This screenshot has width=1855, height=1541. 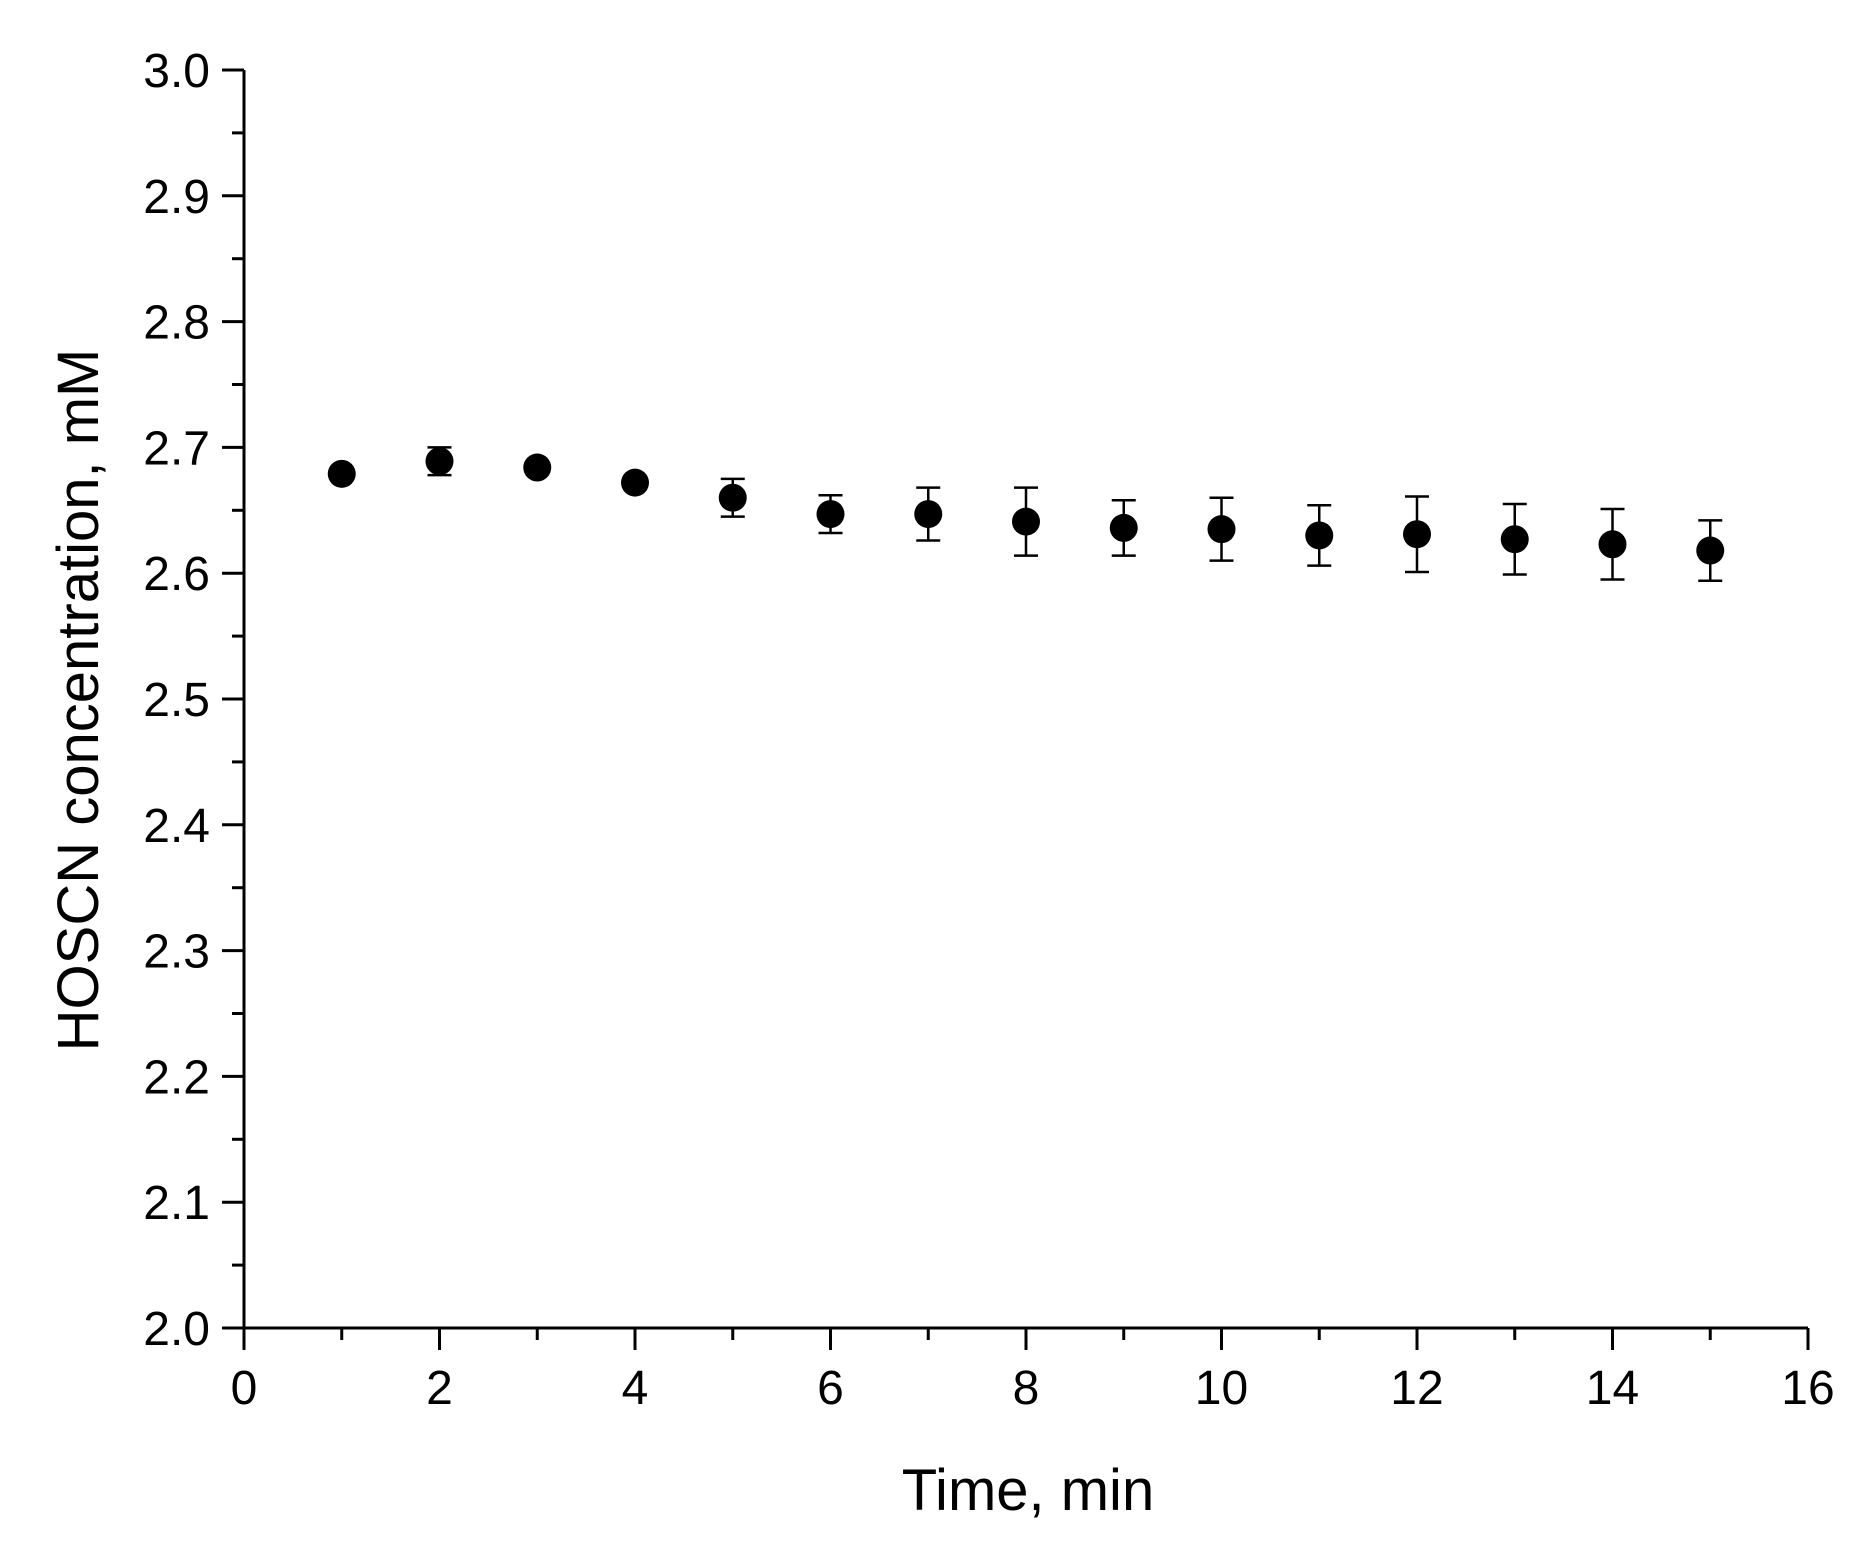 I want to click on y-tick-label: 2.9, so click(x=176, y=197).